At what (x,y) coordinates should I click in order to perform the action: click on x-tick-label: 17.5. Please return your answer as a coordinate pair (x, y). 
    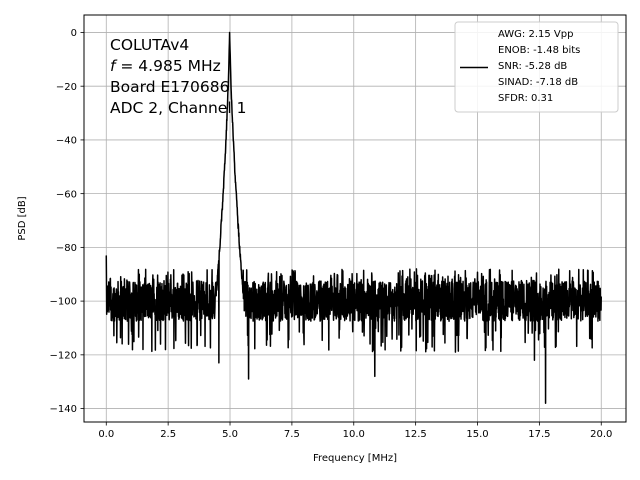
    Looking at the image, I should click on (539, 434).